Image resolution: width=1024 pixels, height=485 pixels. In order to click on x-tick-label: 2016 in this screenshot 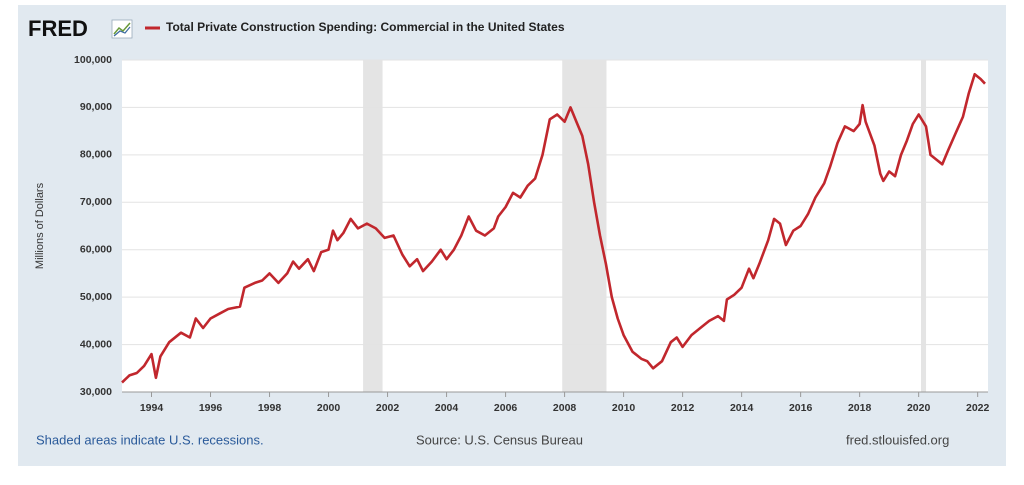, I will do `click(801, 408)`.